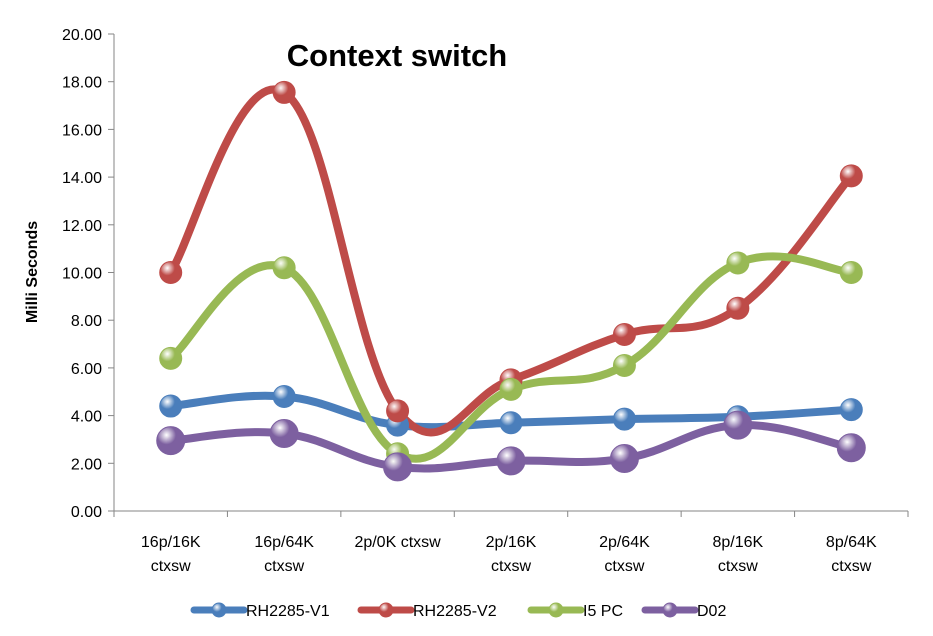 This screenshot has height=636, width=933. What do you see at coordinates (86, 369) in the screenshot?
I see `y-tick-label: 6.00` at bounding box center [86, 369].